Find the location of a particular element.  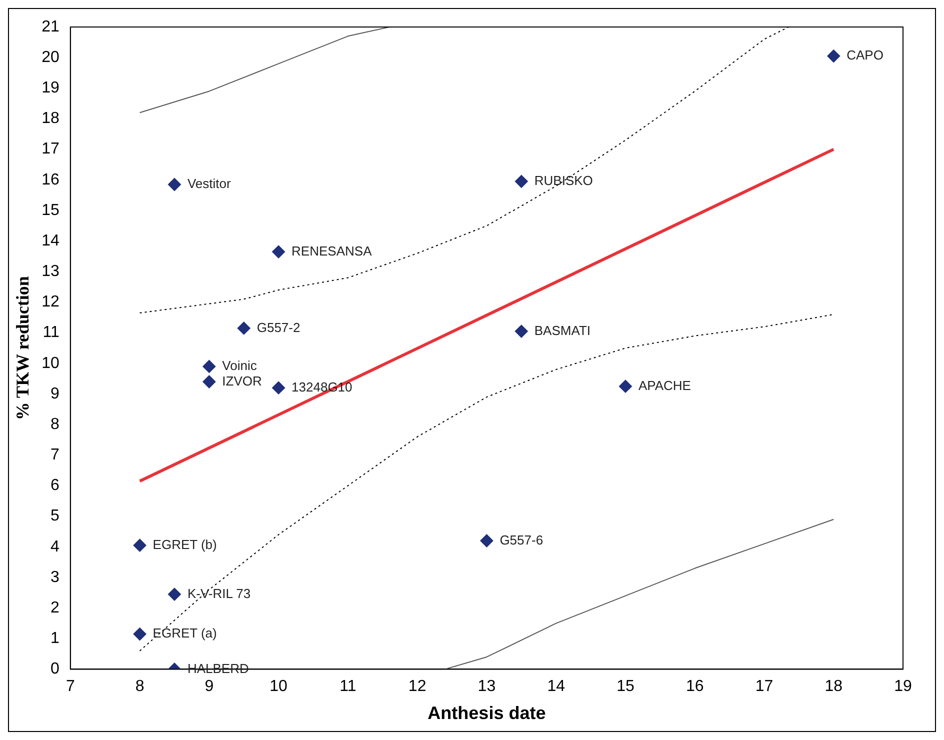

x-tick-label: 9 is located at coordinates (209, 687).